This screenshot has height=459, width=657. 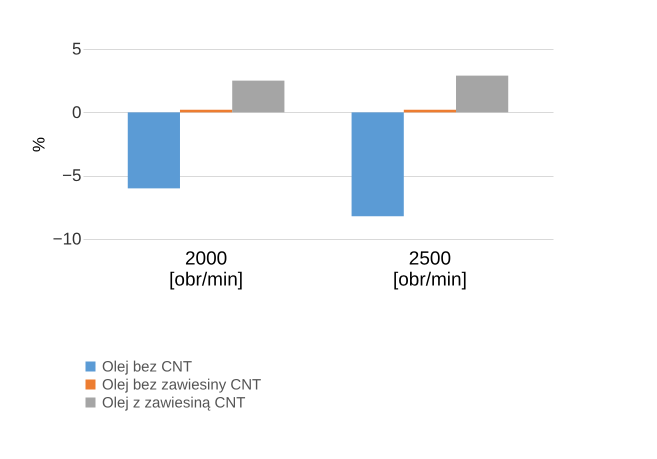 I want to click on y-tick-label: −5, so click(x=72, y=176).